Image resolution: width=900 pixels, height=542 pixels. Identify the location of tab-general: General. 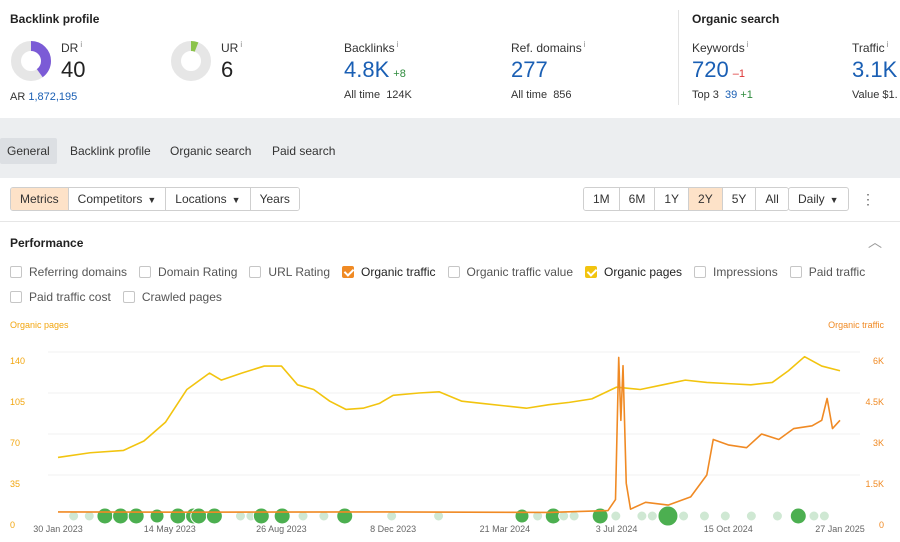
(28, 151).